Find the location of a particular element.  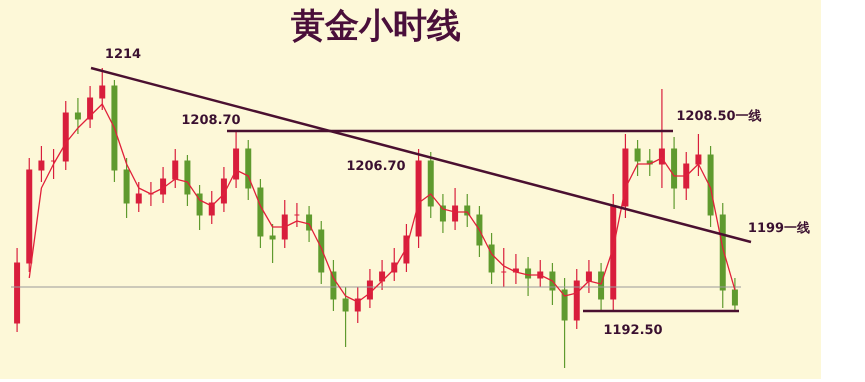

text: 1214 is located at coordinates (123, 54).